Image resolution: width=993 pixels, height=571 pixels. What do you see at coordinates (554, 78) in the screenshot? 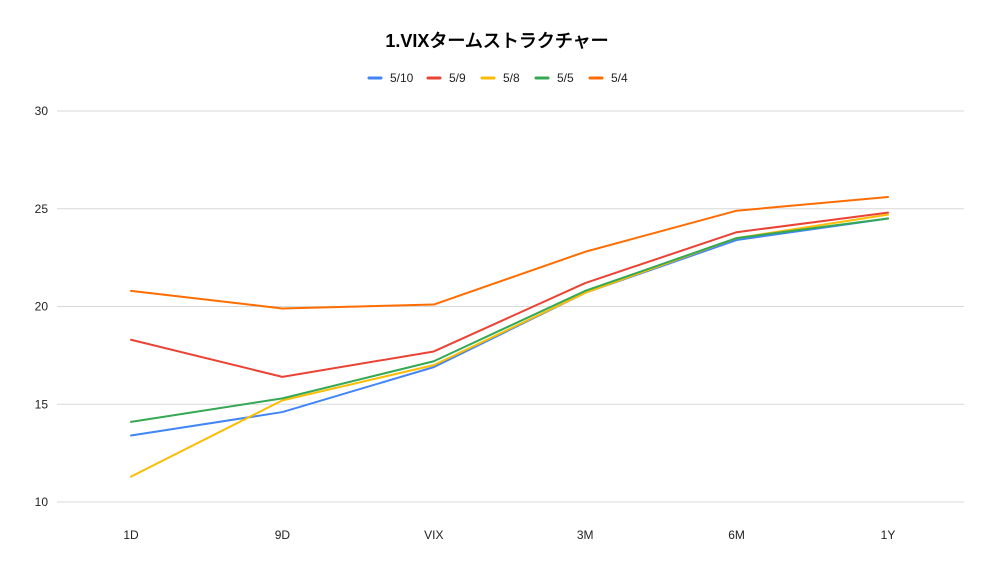
I see `legend-item: 5/5` at bounding box center [554, 78].